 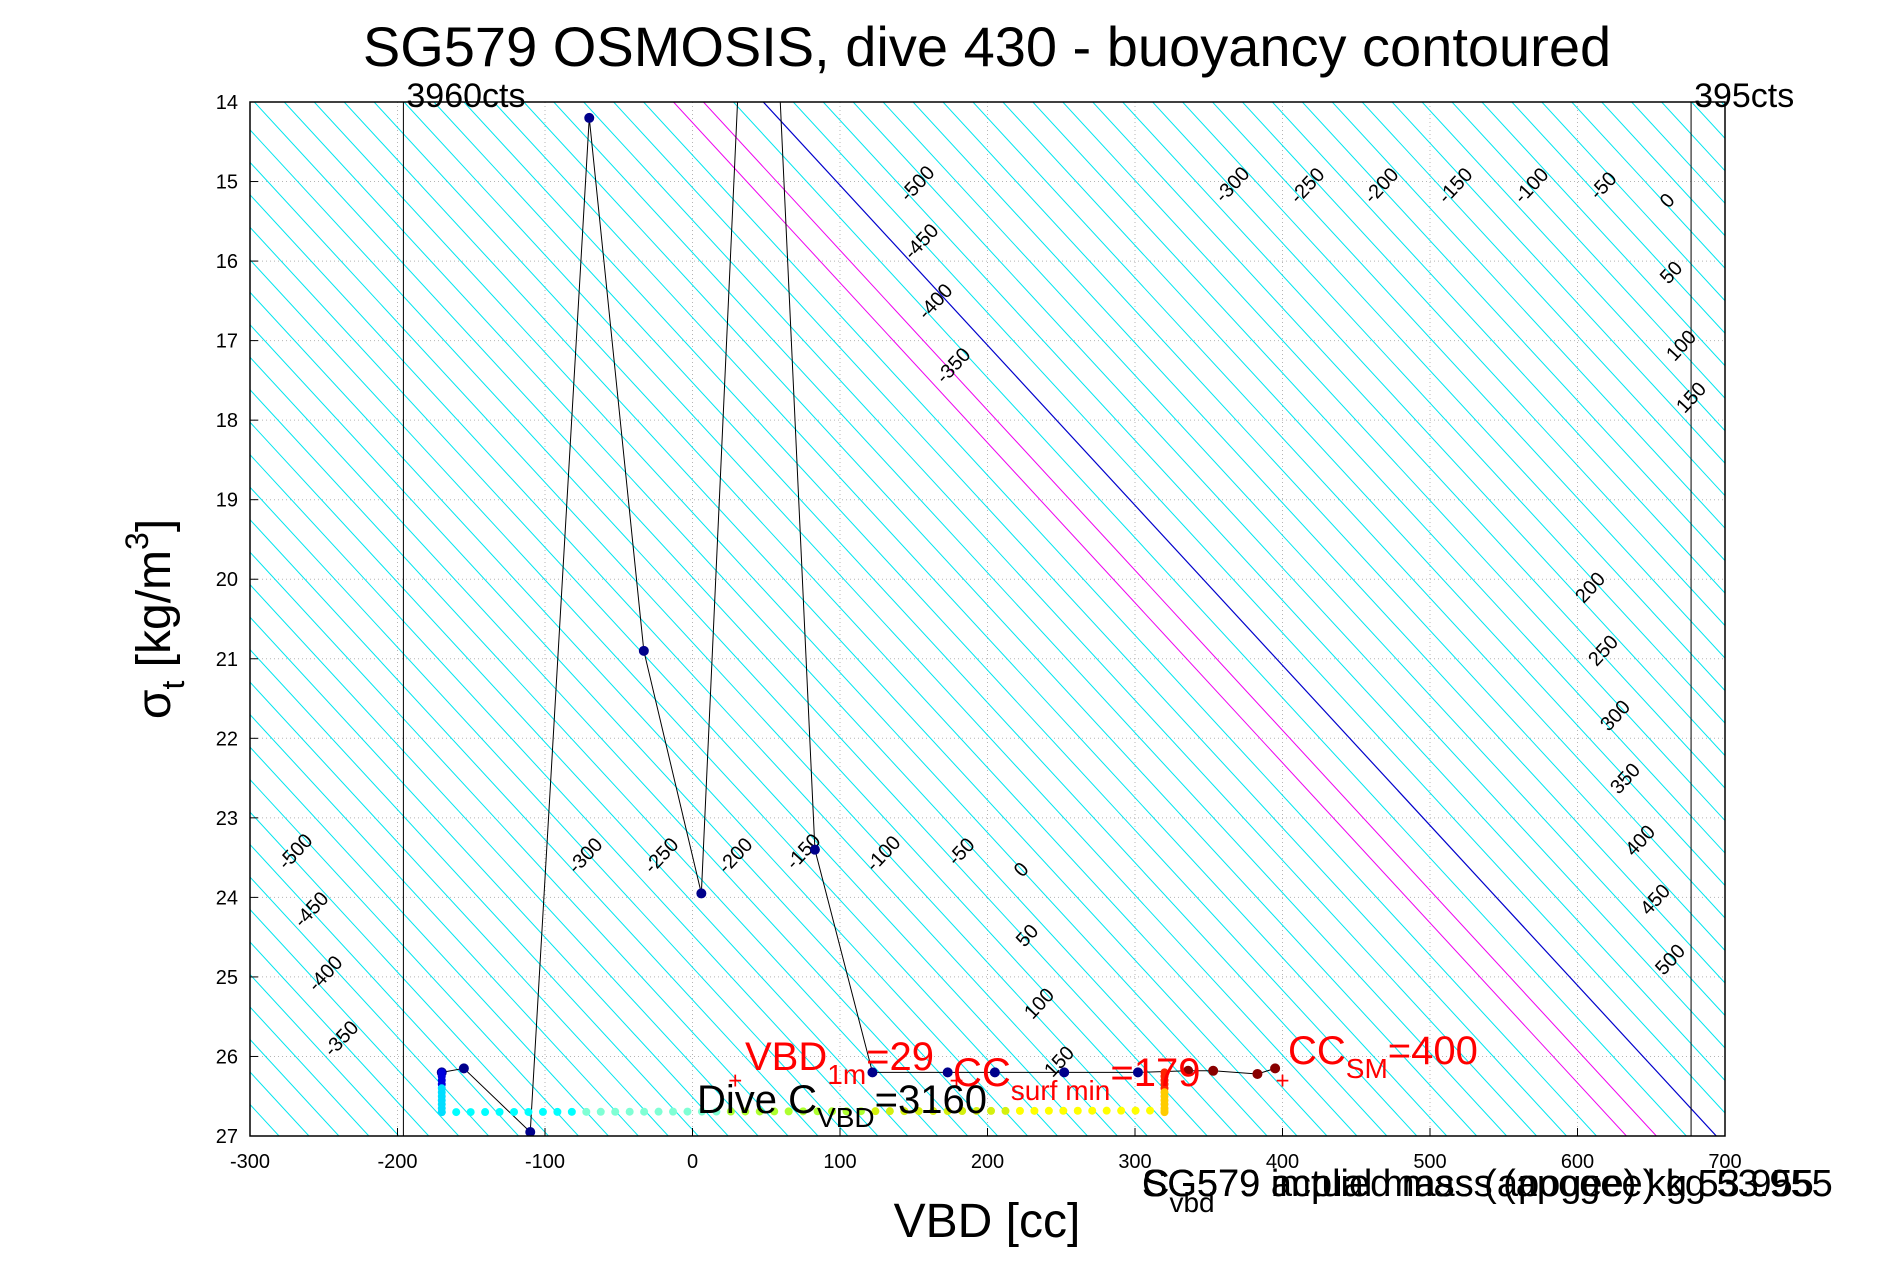 What do you see at coordinates (227, 501) in the screenshot?
I see `y-tick-label: 19` at bounding box center [227, 501].